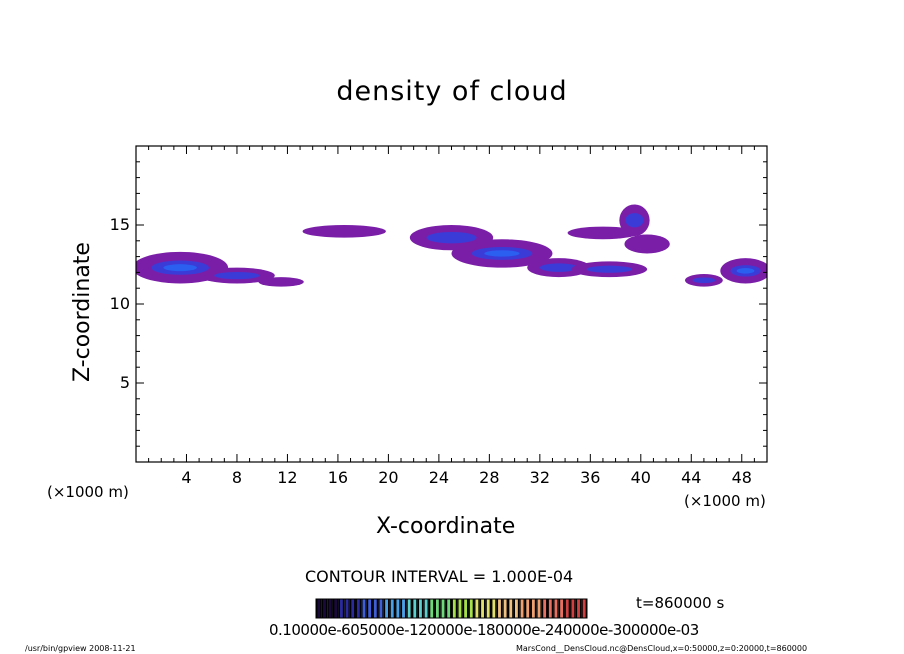  Describe the element at coordinates (451, 245) in the screenshot. I see `cloud-density-layer` at that location.